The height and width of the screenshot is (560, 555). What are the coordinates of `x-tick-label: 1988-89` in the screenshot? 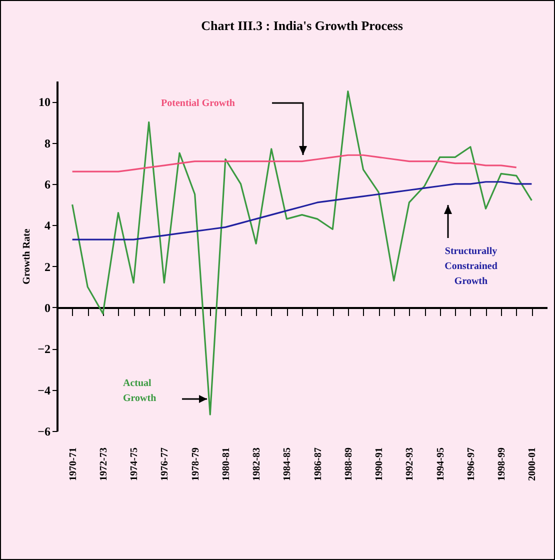 It's located at (348, 464).